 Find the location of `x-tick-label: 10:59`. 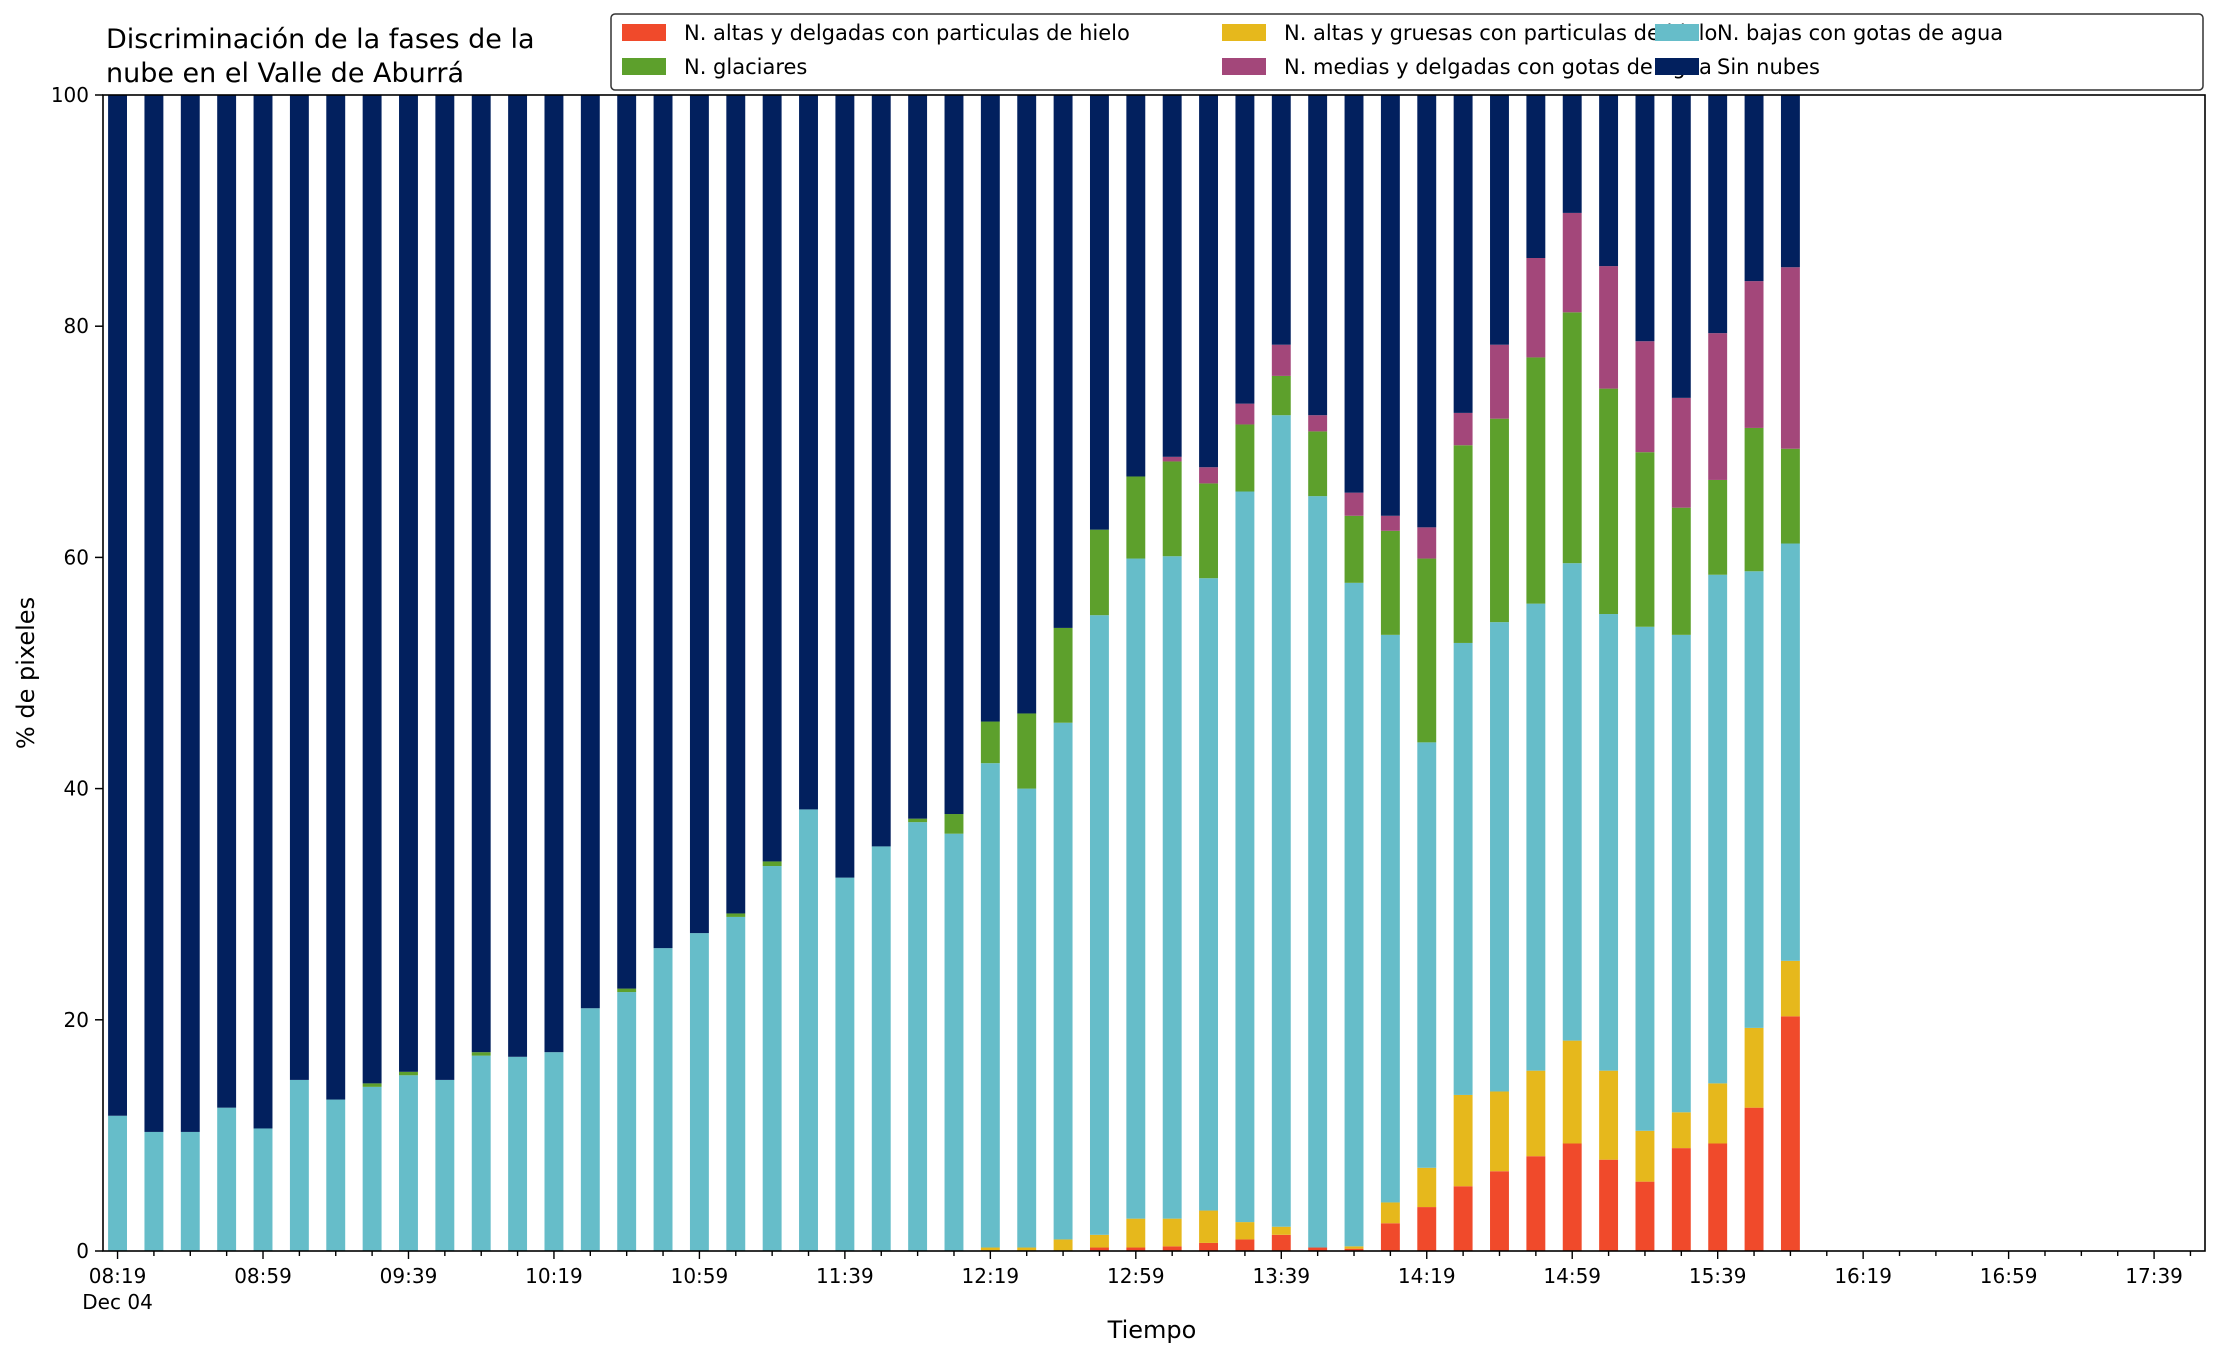

x-tick-label: 10:59 is located at coordinates (700, 1276).